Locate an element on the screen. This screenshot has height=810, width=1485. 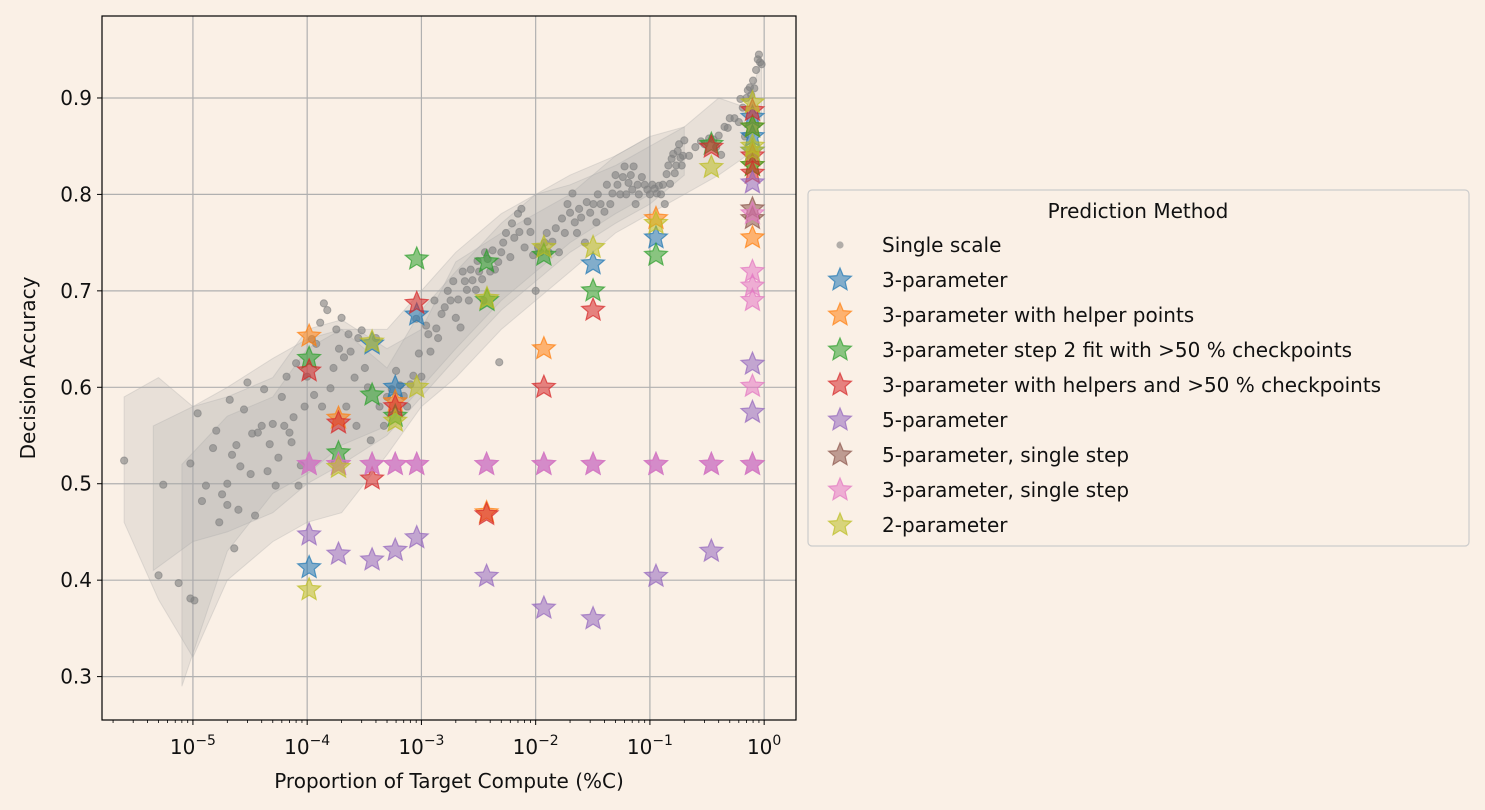
x-tick-label: 10⁻² is located at coordinates (536, 746).